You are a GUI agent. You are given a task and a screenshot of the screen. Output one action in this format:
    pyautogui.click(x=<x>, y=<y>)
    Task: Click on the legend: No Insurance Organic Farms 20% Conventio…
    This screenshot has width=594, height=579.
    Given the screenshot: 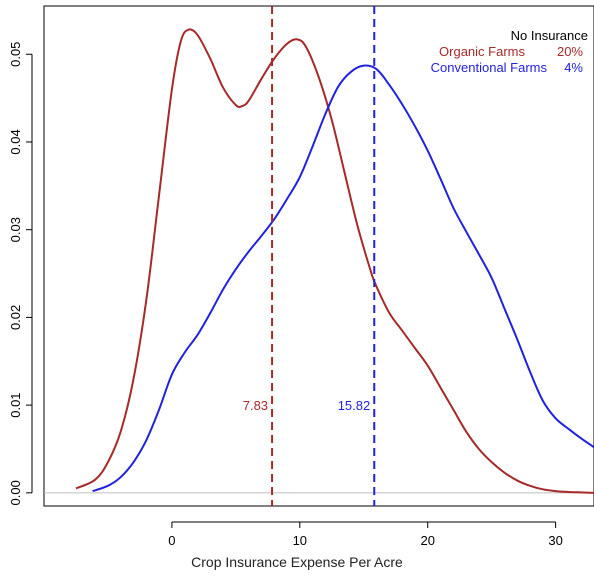 What is the action you would take?
    pyautogui.click(x=509, y=51)
    